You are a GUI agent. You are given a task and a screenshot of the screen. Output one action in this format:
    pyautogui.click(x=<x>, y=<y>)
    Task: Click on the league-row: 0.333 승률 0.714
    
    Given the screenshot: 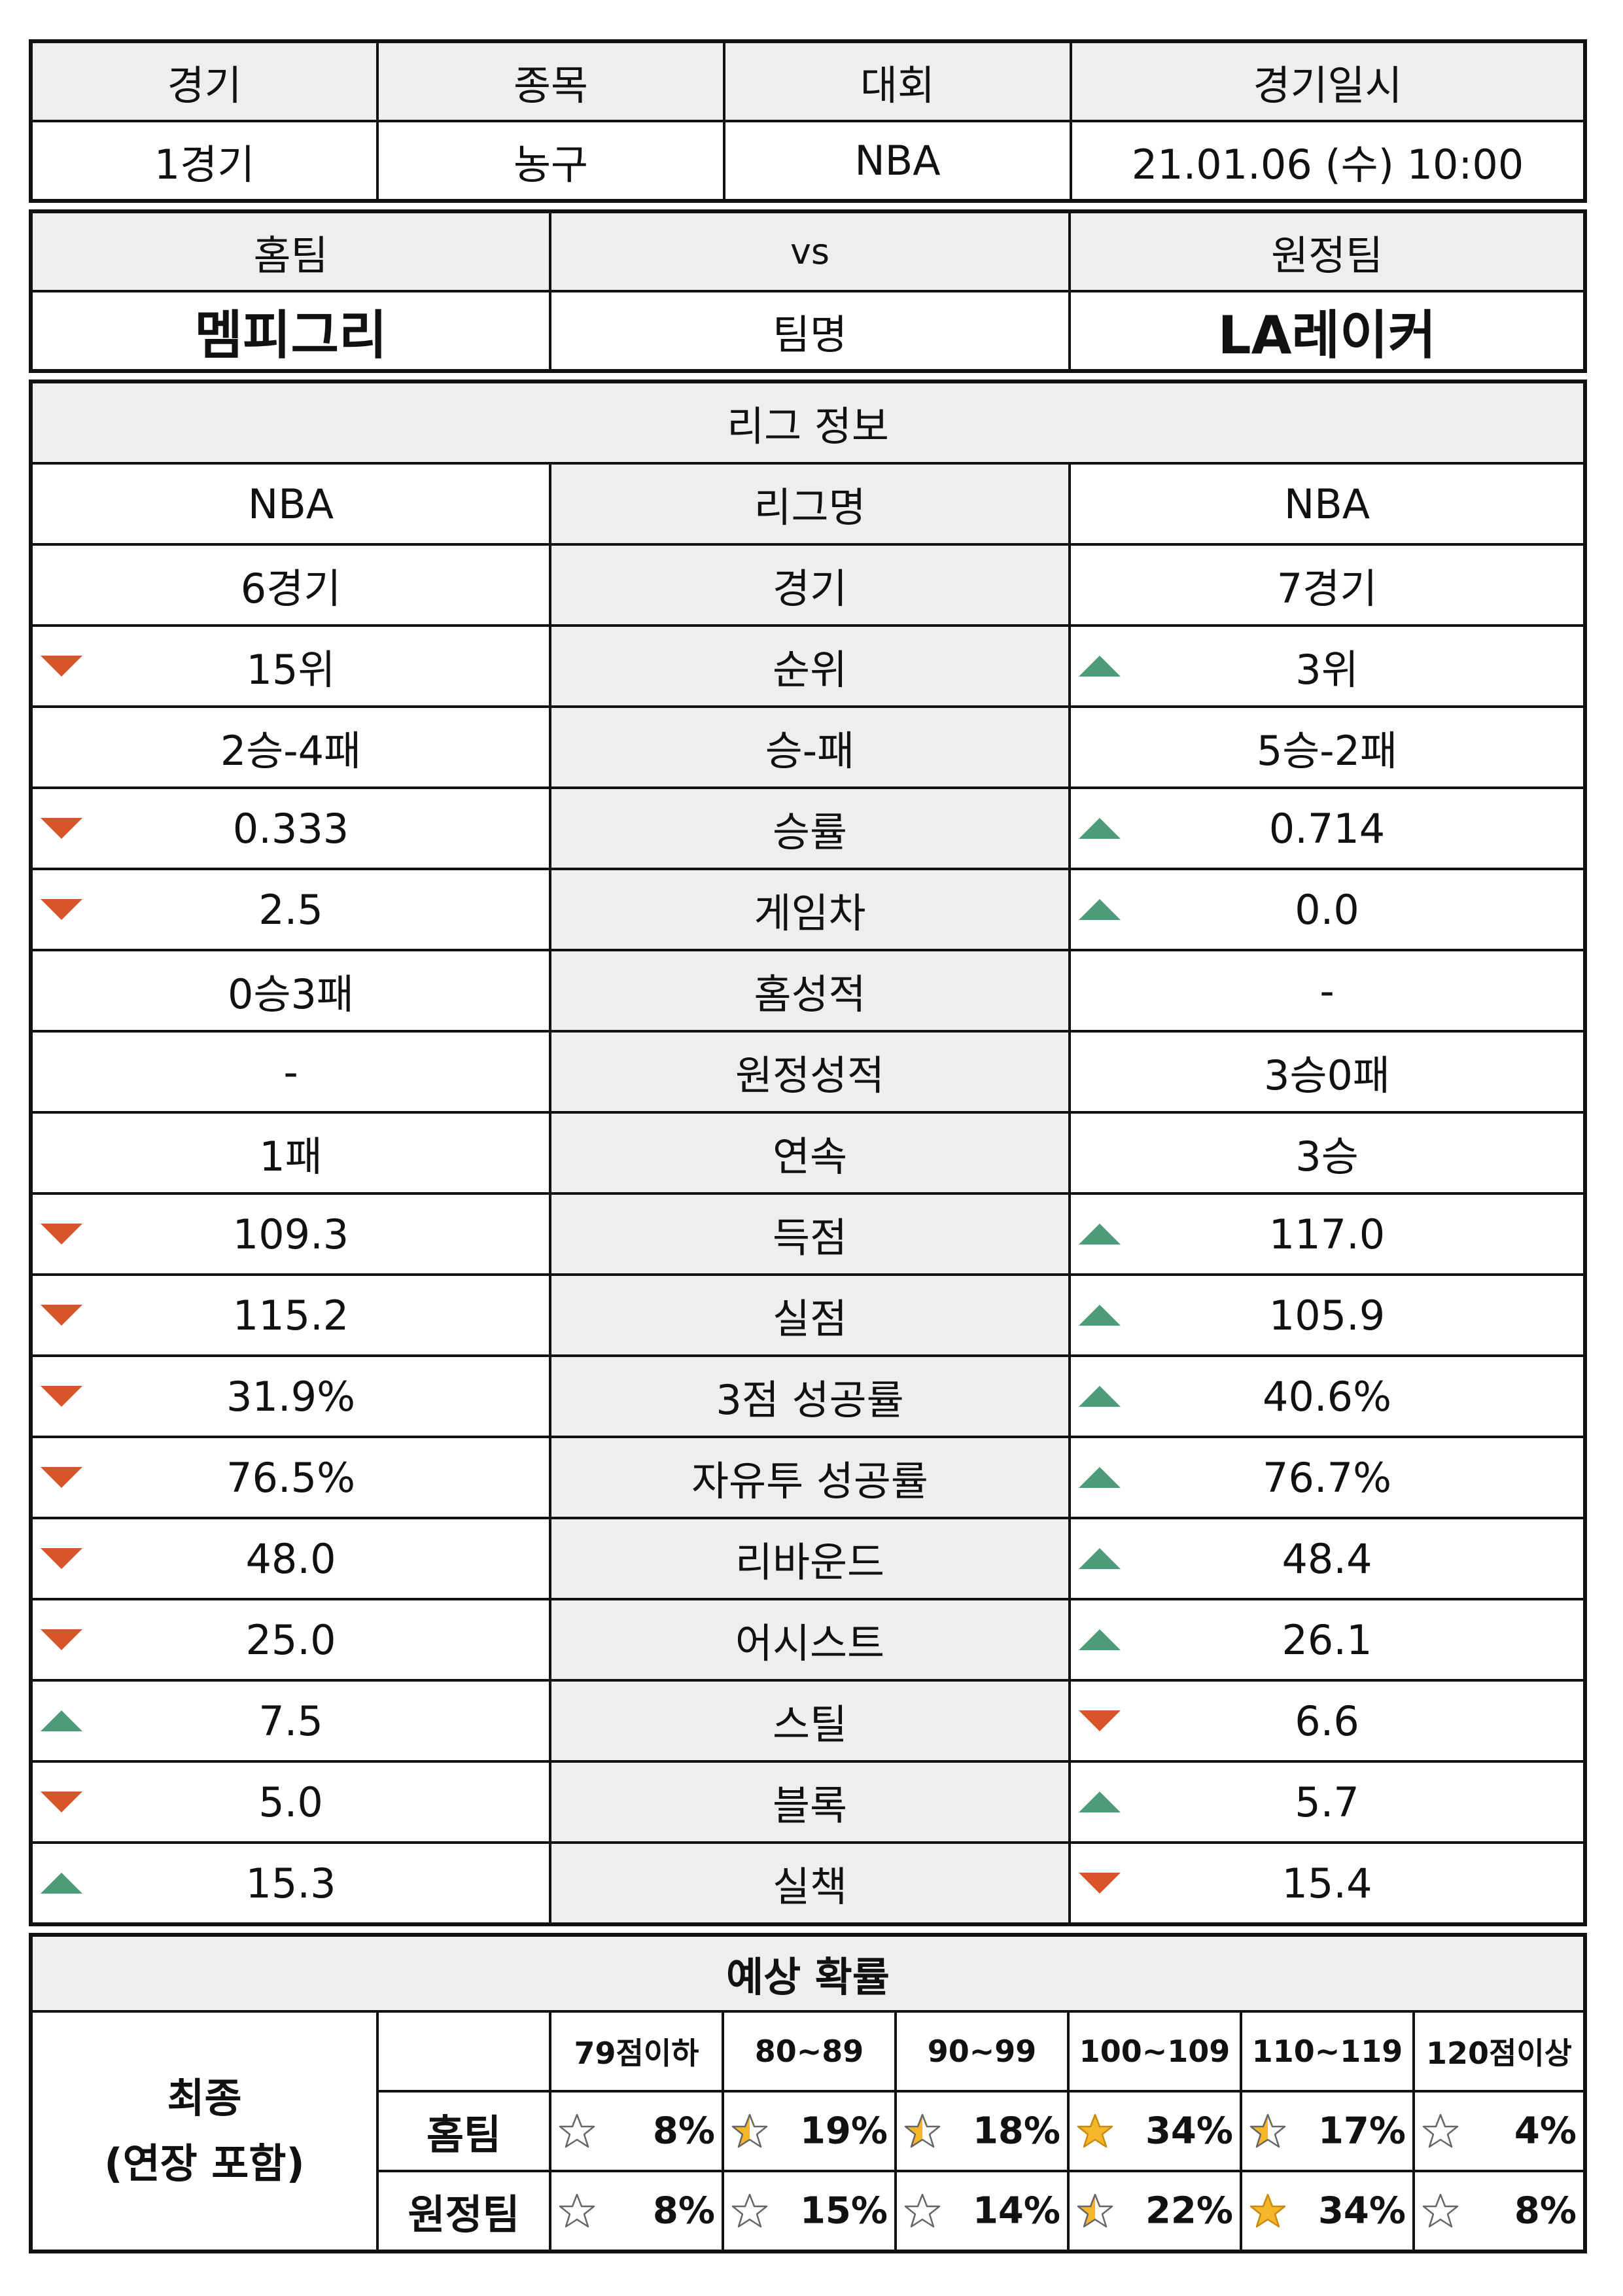 What is the action you would take?
    pyautogui.click(x=807, y=828)
    